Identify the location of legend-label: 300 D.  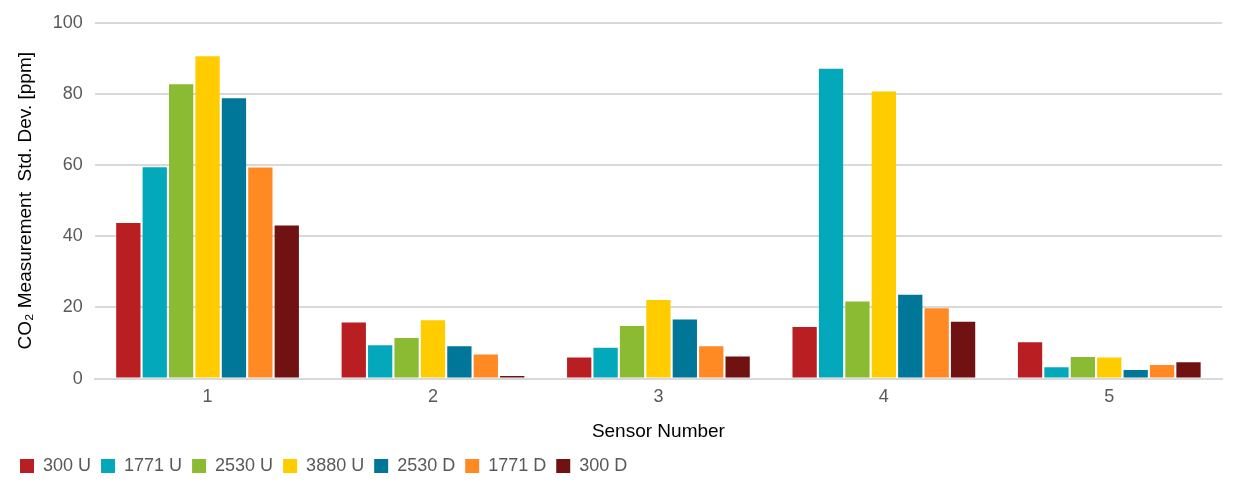
(603, 464).